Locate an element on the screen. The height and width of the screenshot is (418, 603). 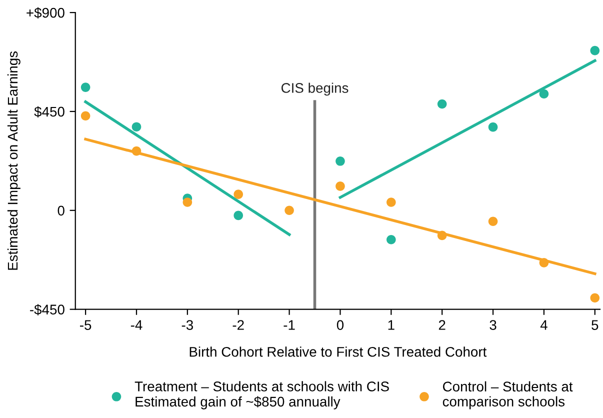
x-tick-label: -4 is located at coordinates (136, 325).